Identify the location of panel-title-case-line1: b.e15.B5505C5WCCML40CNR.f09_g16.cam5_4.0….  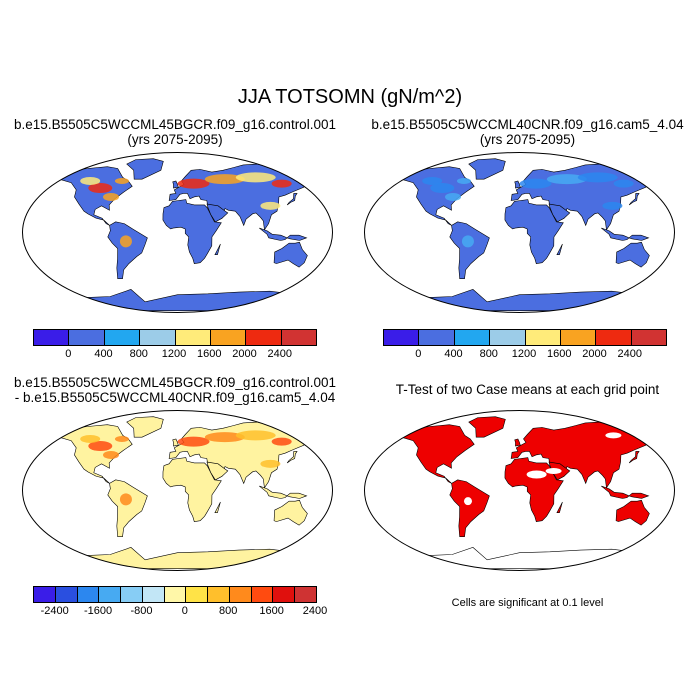
(527, 124).